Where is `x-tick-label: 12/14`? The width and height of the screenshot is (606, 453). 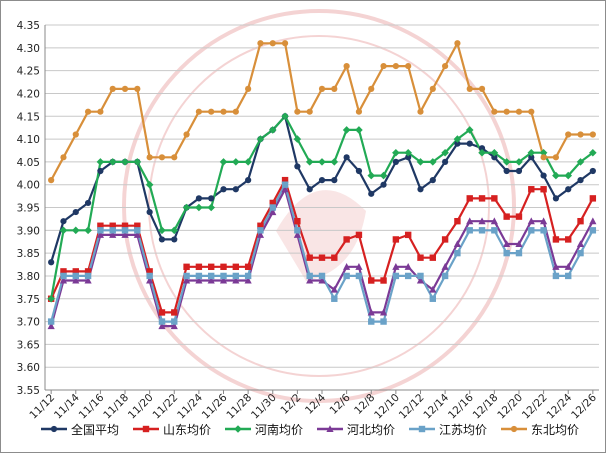 x-tick-label: 12/14 is located at coordinates (436, 406).